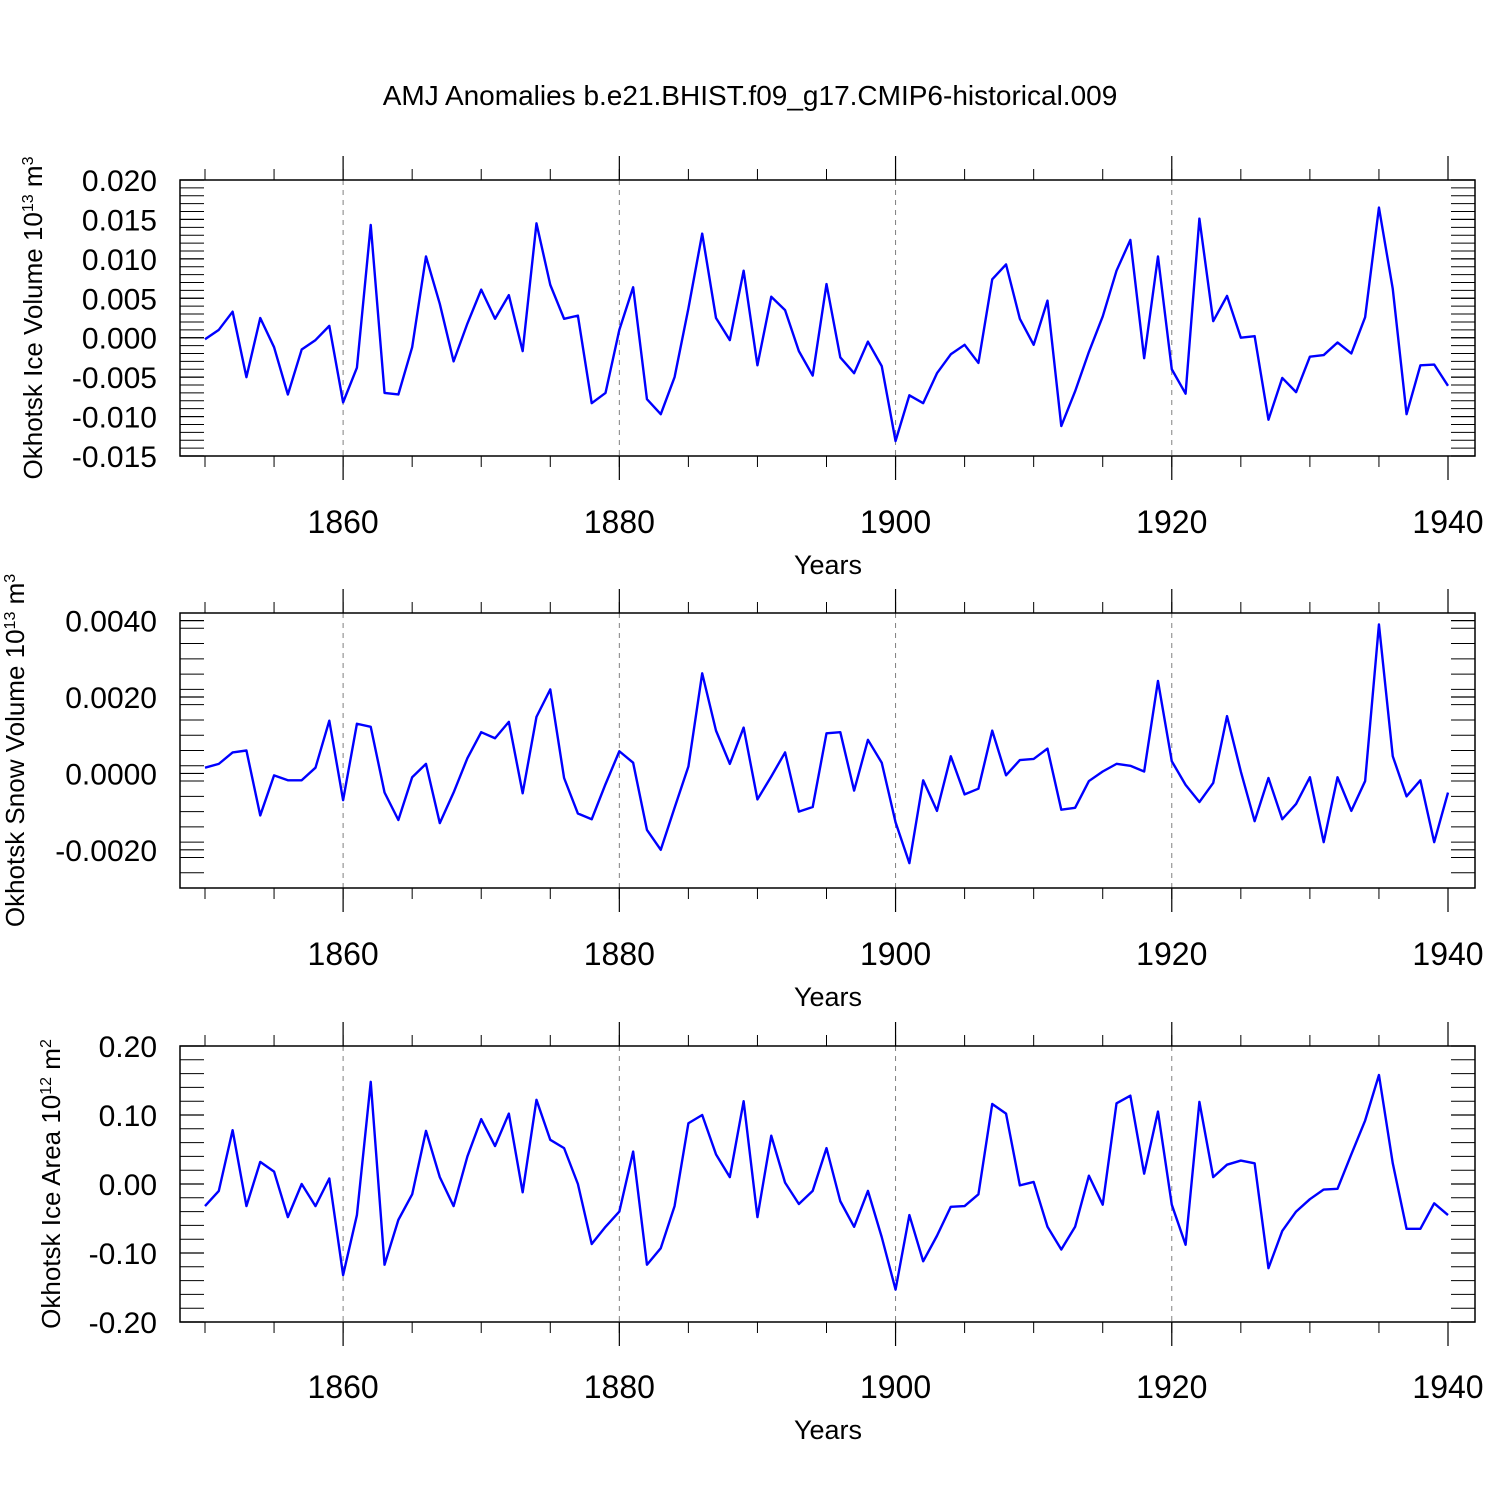 The width and height of the screenshot is (1500, 1500). I want to click on y-tick-label: -0.015, so click(114, 457).